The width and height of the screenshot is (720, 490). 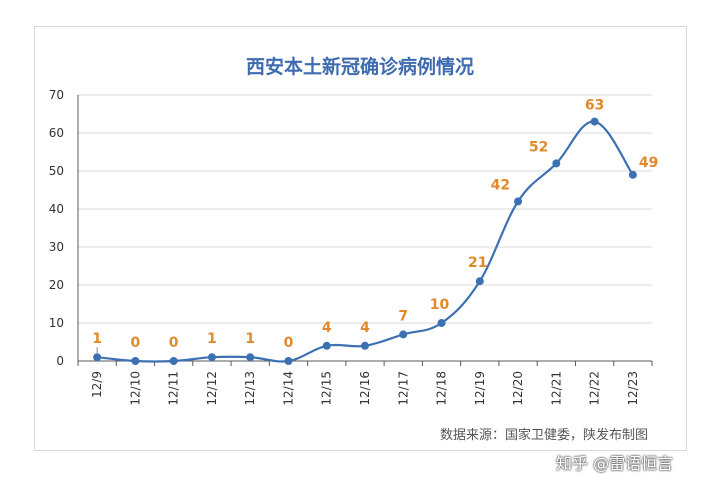 I want to click on y-tick-label: 60, so click(x=56, y=133).